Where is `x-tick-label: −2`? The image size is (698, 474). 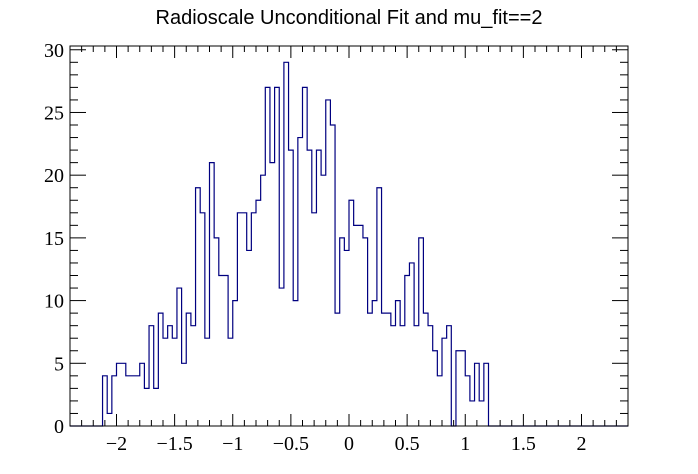 x-tick-label: −2 is located at coordinates (116, 444).